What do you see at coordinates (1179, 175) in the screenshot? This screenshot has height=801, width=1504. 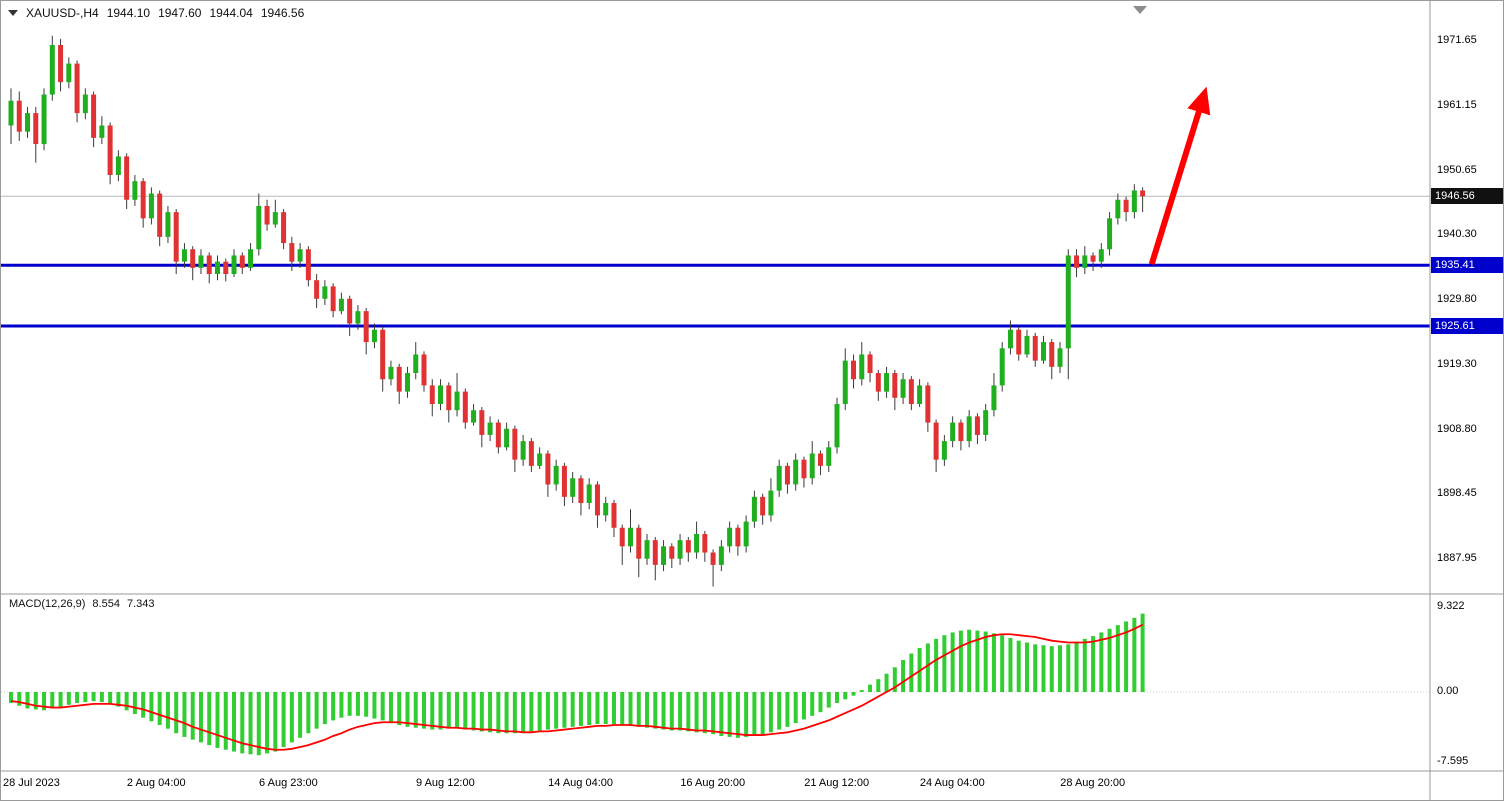 I see `trend-arrow` at bounding box center [1179, 175].